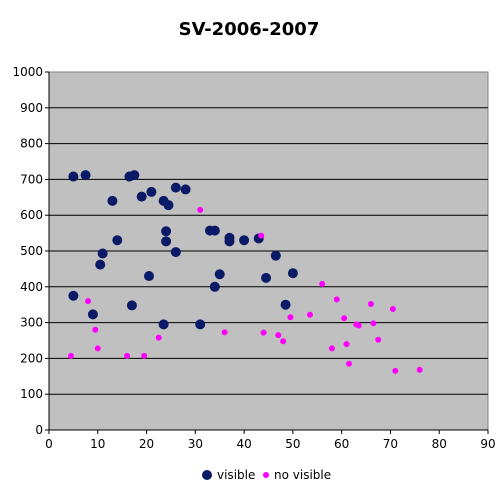  What do you see at coordinates (236, 475) in the screenshot?
I see `legend-label-visible: visible` at bounding box center [236, 475].